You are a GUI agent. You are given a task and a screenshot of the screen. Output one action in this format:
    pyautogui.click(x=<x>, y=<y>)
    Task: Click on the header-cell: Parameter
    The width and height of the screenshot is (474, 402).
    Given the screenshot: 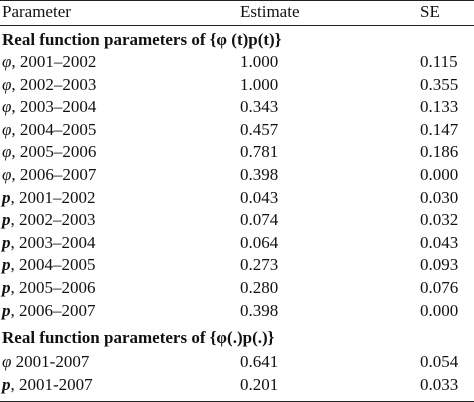 What is the action you would take?
    pyautogui.click(x=36, y=11)
    